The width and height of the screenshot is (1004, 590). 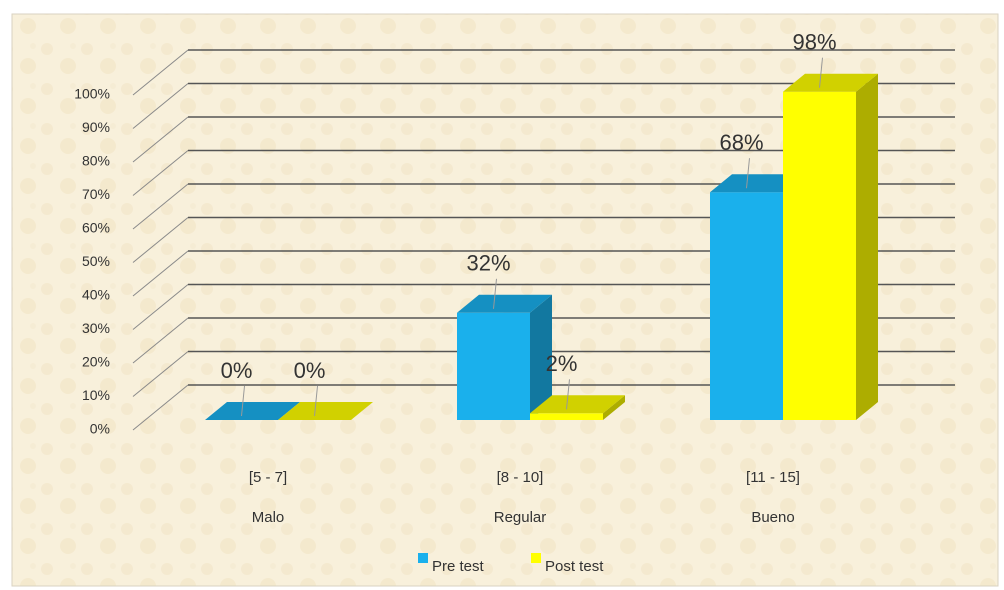 I want to click on y-tick-label: 70%, so click(x=96, y=194).